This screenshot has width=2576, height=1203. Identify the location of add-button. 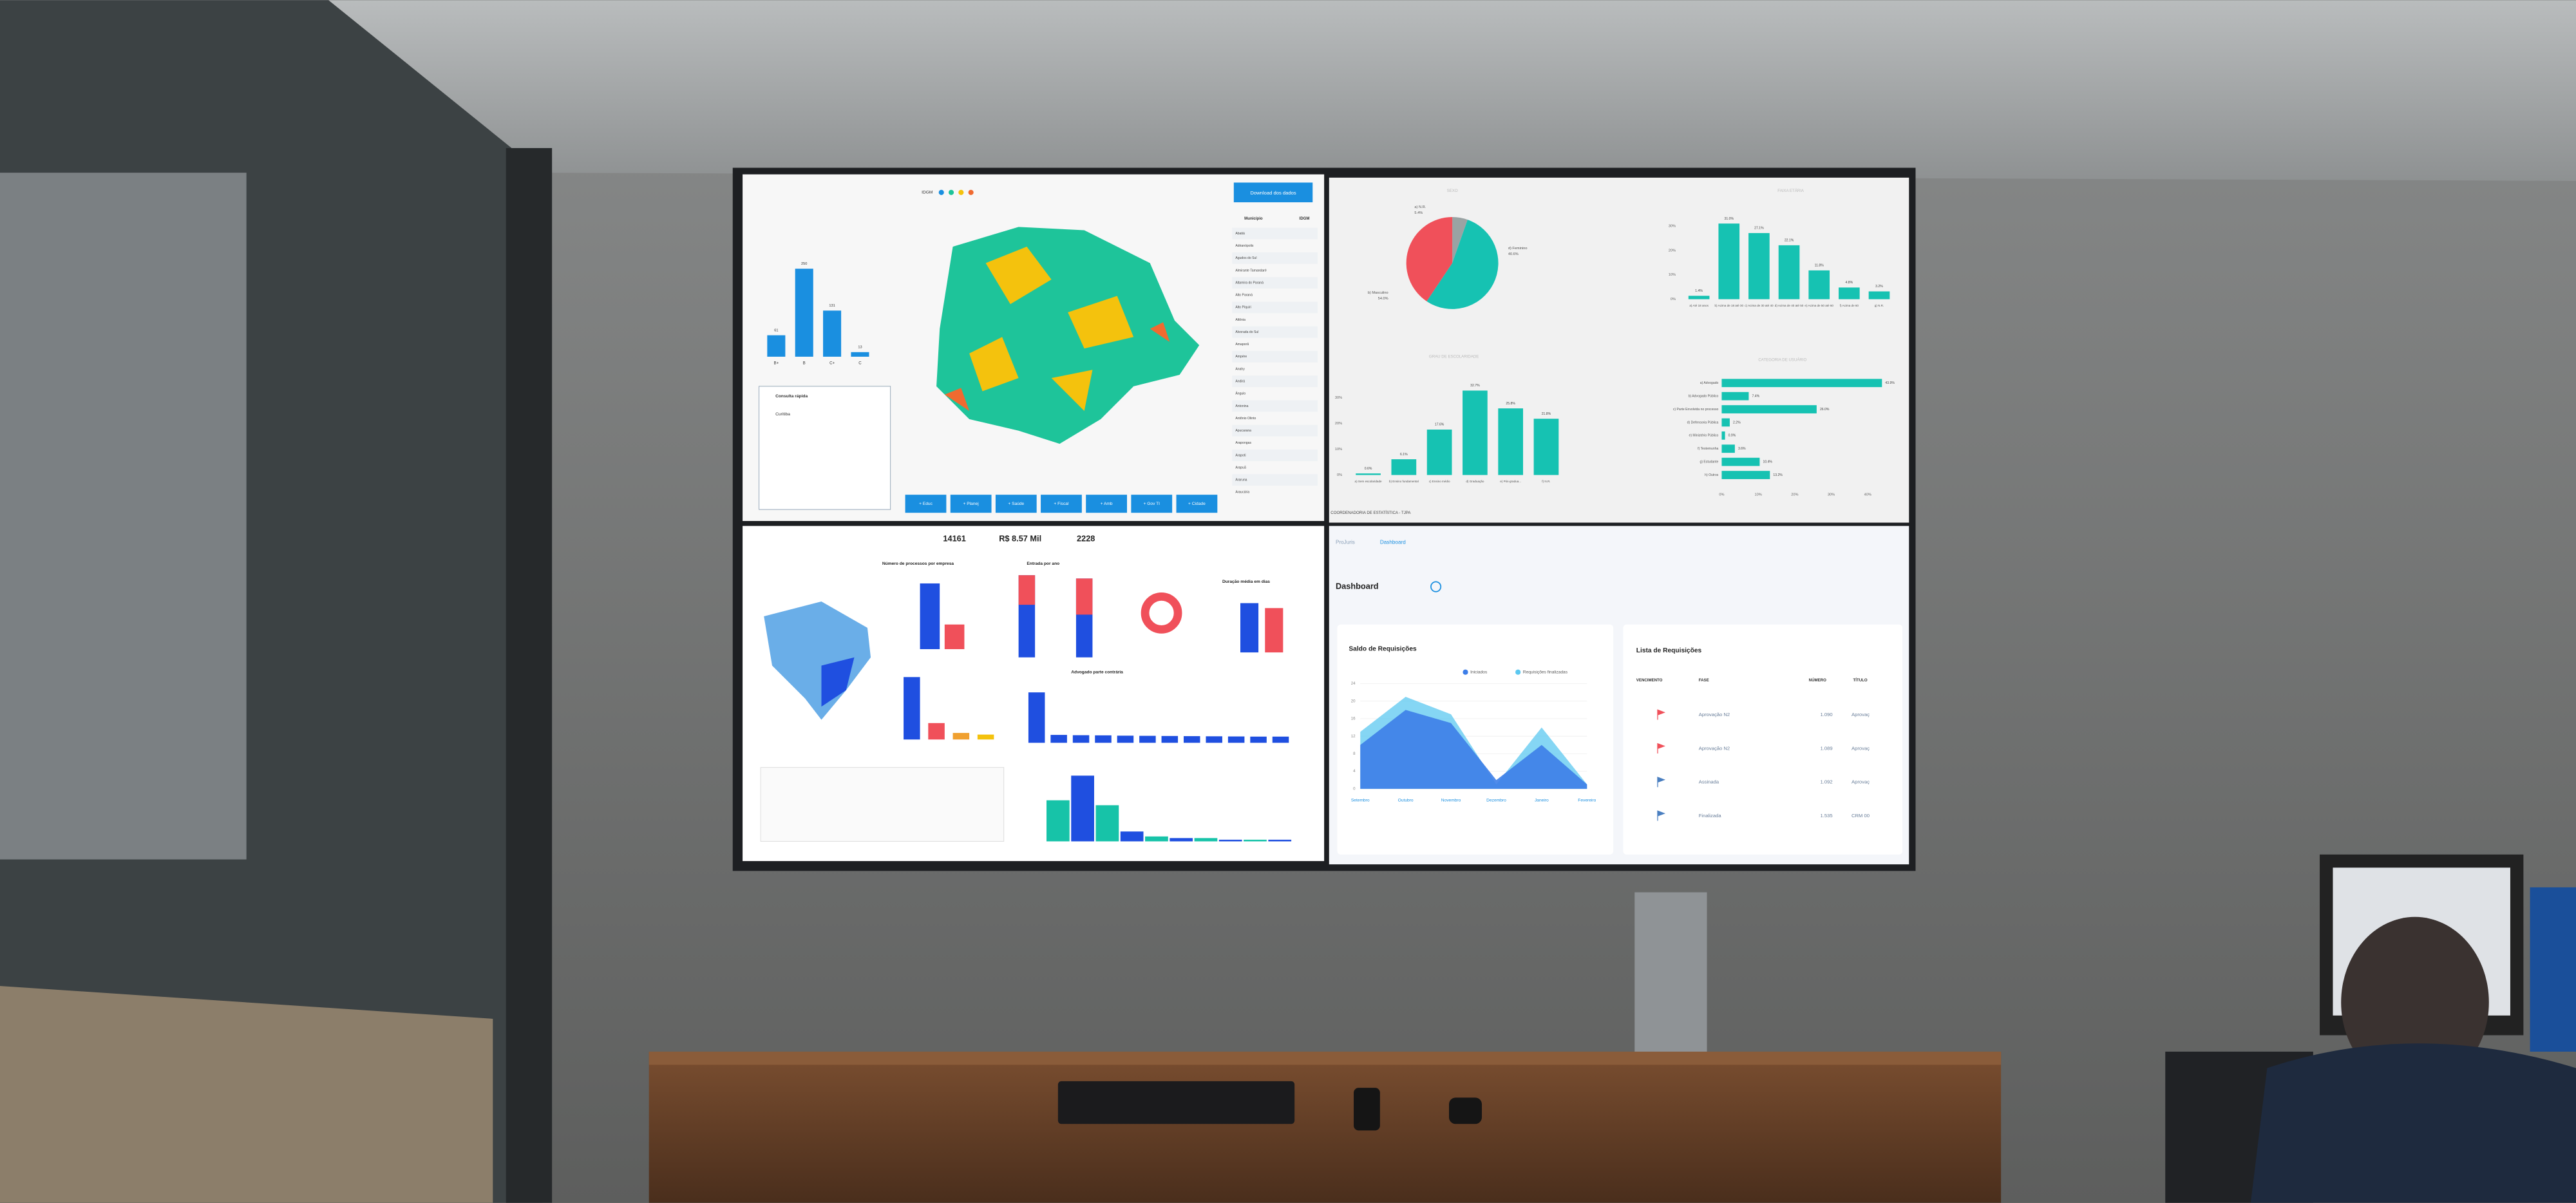
(1436, 586).